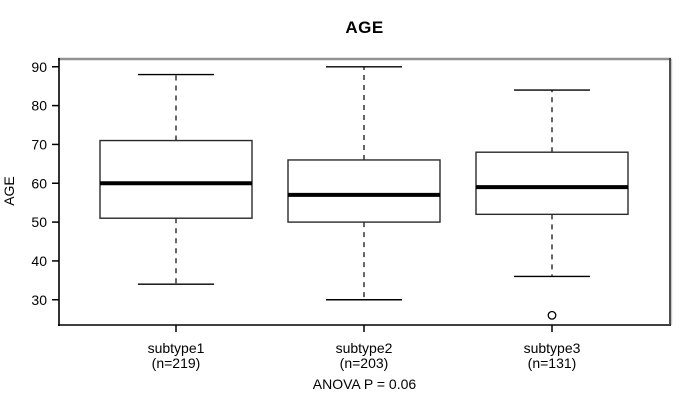 This screenshot has height=400, width=700. What do you see at coordinates (552, 363) in the screenshot?
I see `x-axis-n-label: (n=131)` at bounding box center [552, 363].